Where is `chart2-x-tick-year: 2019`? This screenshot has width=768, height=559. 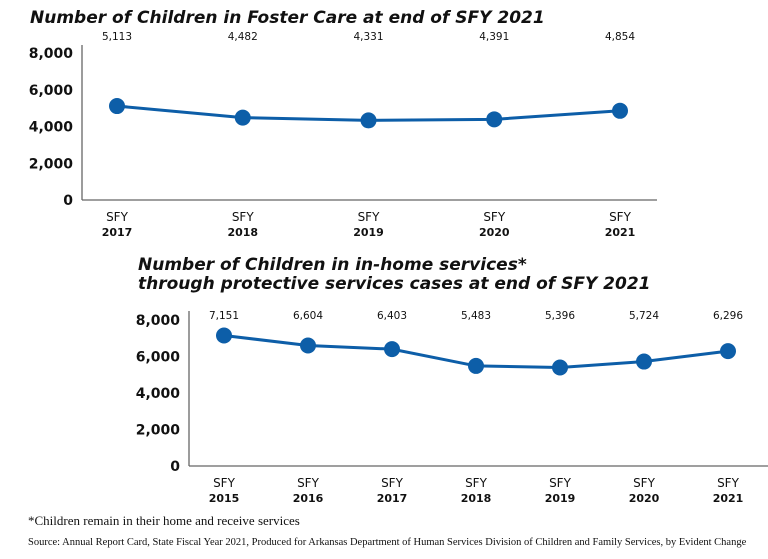 chart2-x-tick-year: 2019 is located at coordinates (560, 498).